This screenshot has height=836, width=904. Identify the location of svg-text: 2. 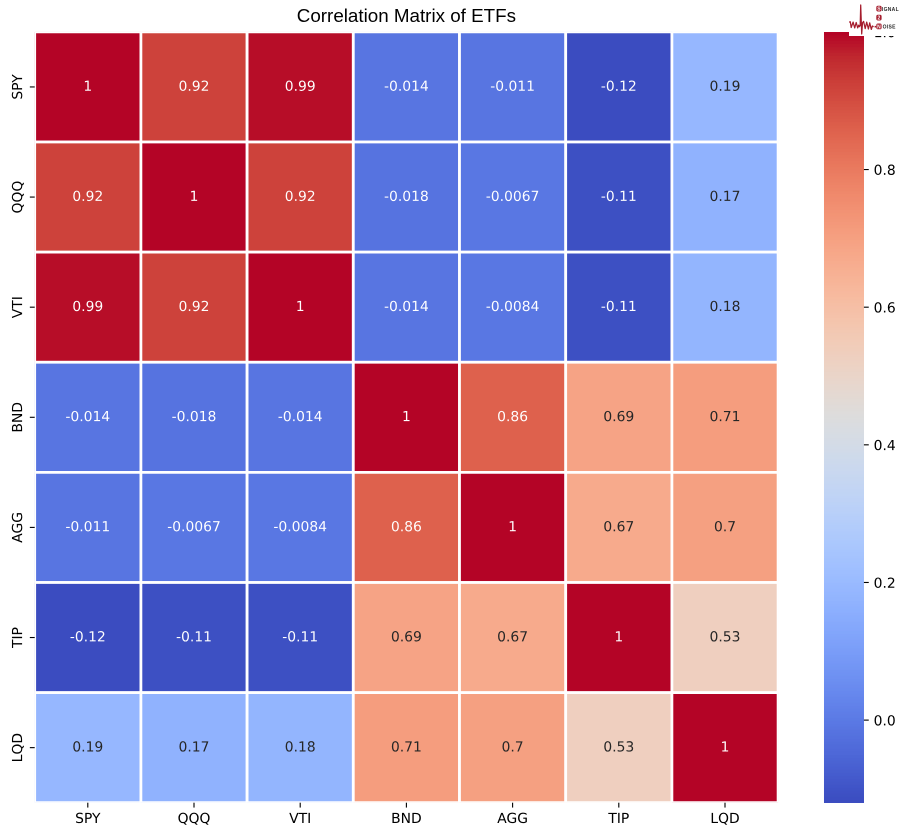
(879, 18).